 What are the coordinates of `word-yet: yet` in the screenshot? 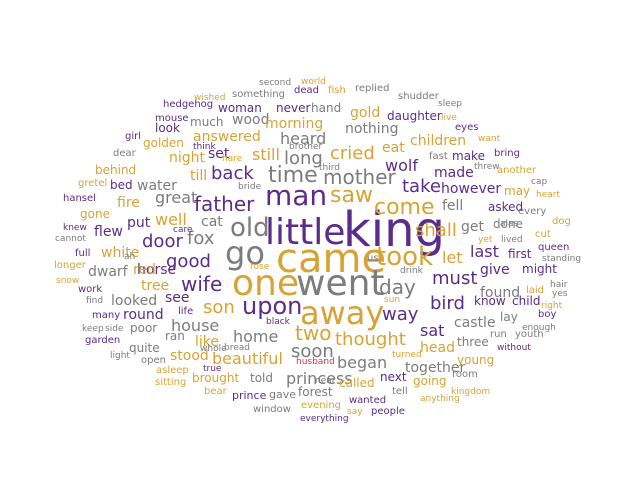 It's located at (485, 239).